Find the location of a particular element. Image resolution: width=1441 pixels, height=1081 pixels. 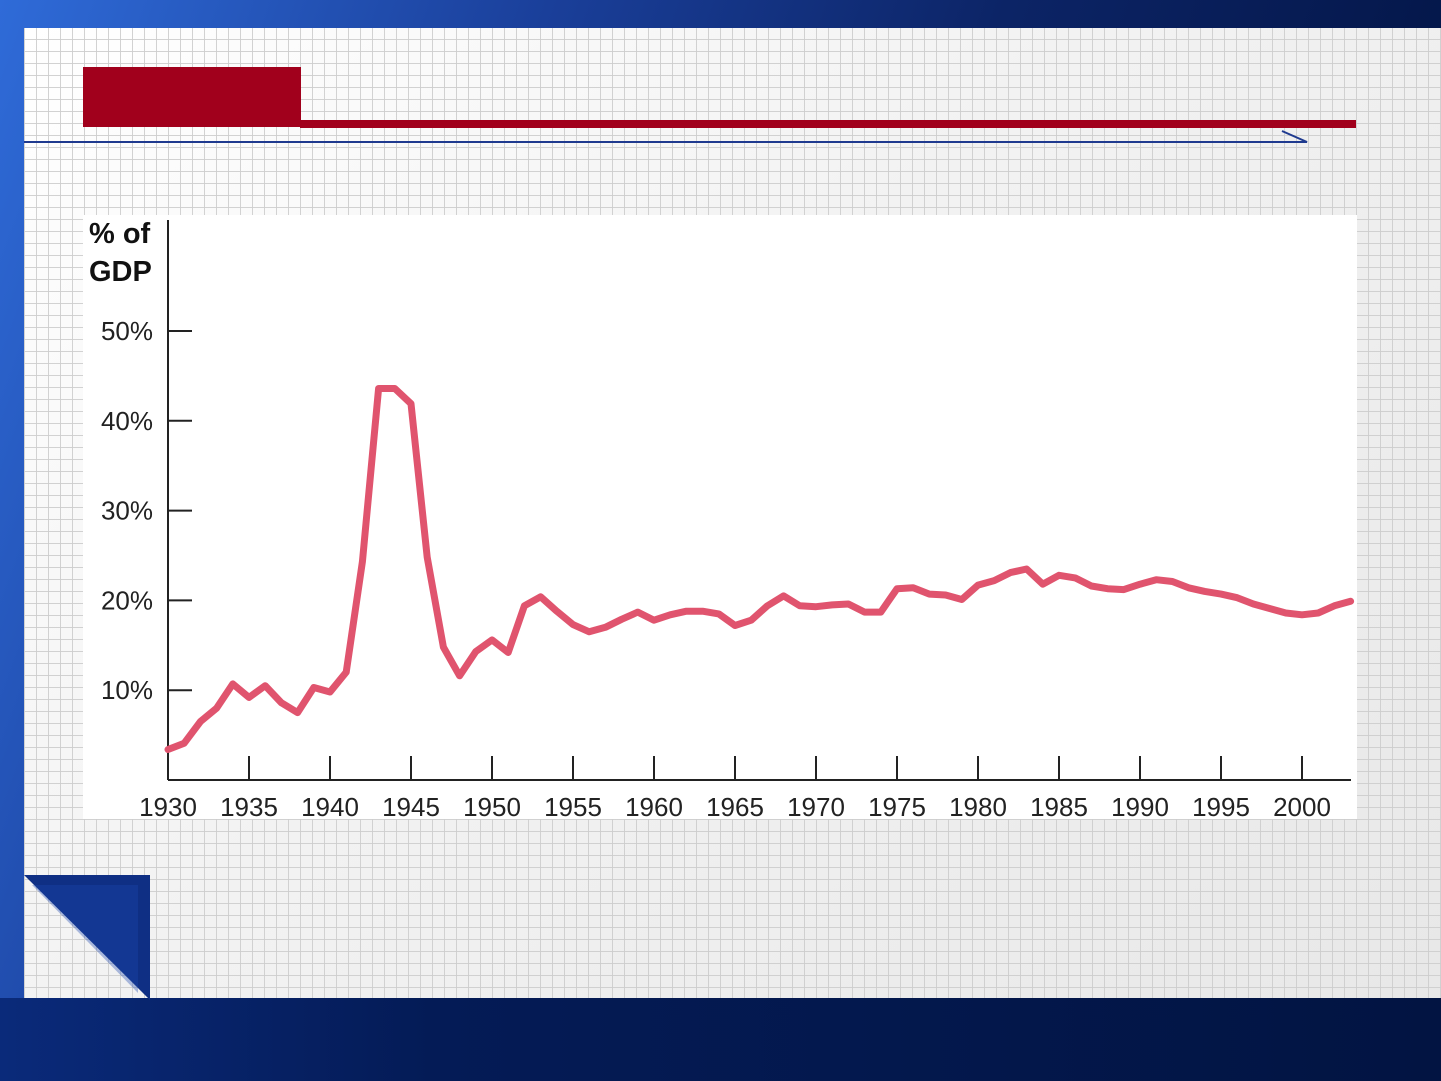

x-tick-label: 1940 is located at coordinates (330, 805).